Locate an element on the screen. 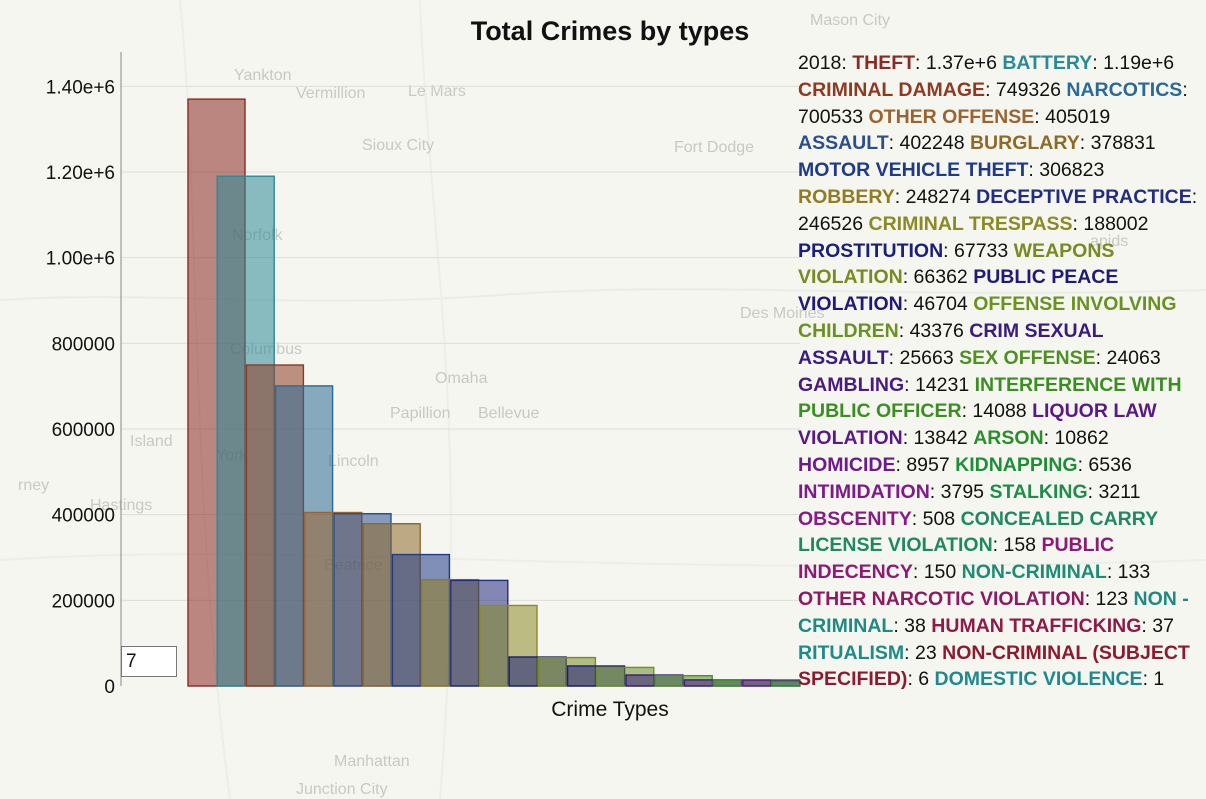 The height and width of the screenshot is (799, 1206). y-tick-label: 200000 is located at coordinates (83, 601).